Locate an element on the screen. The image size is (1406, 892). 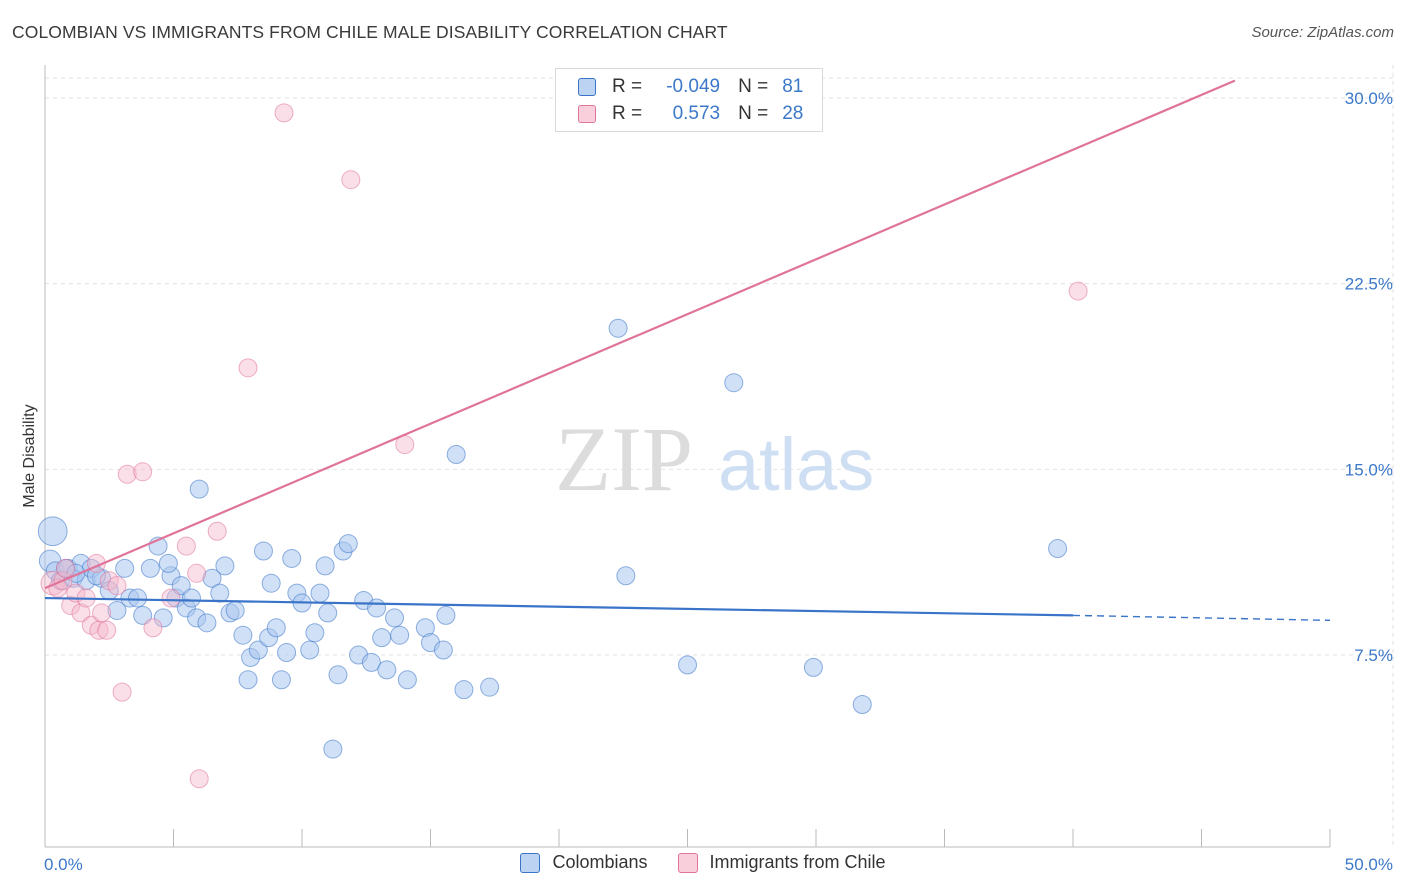
chile-legend-swatch is located at coordinates (687, 862).